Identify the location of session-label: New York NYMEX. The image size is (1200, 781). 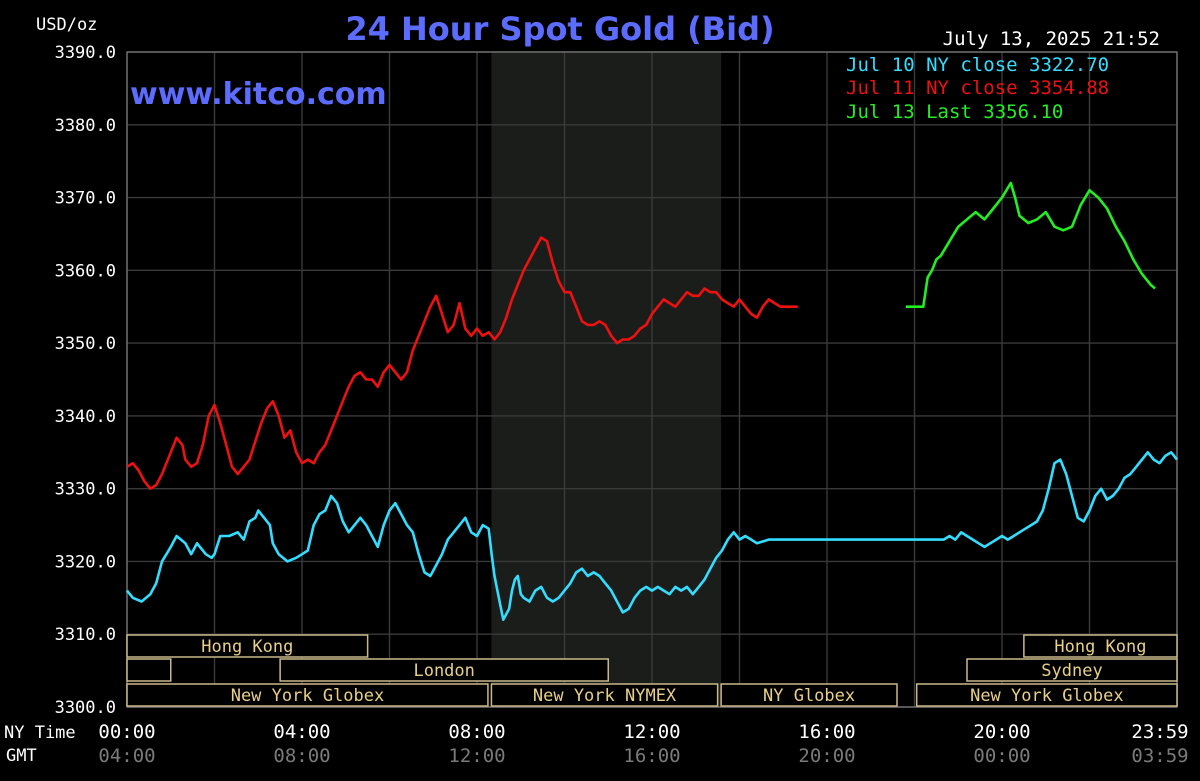
(605, 696).